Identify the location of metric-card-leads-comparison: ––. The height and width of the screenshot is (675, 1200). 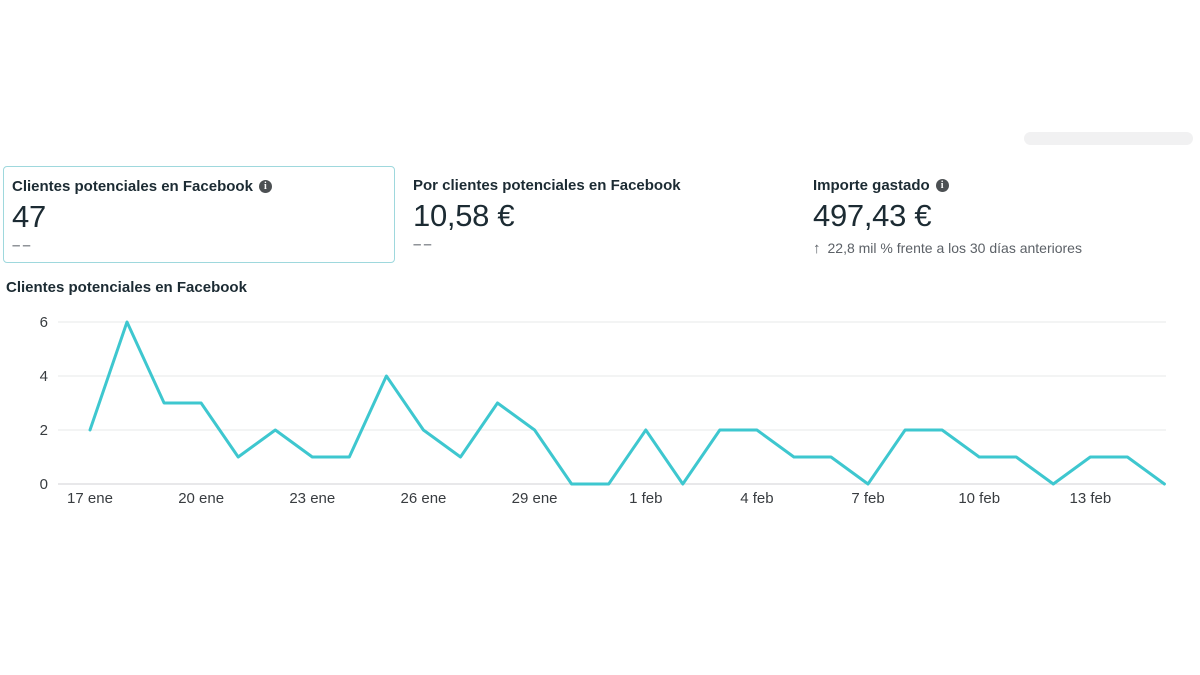
(22, 245).